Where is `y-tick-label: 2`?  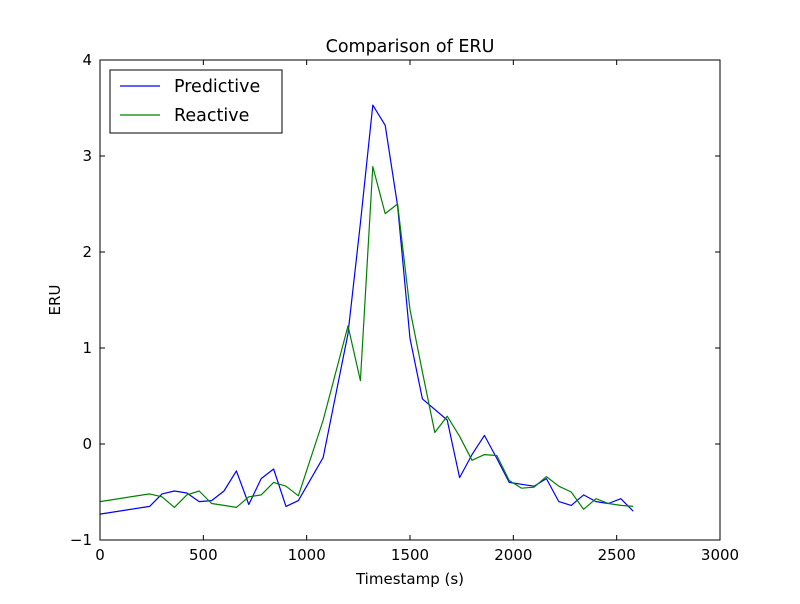 y-tick-label: 2 is located at coordinates (87, 252).